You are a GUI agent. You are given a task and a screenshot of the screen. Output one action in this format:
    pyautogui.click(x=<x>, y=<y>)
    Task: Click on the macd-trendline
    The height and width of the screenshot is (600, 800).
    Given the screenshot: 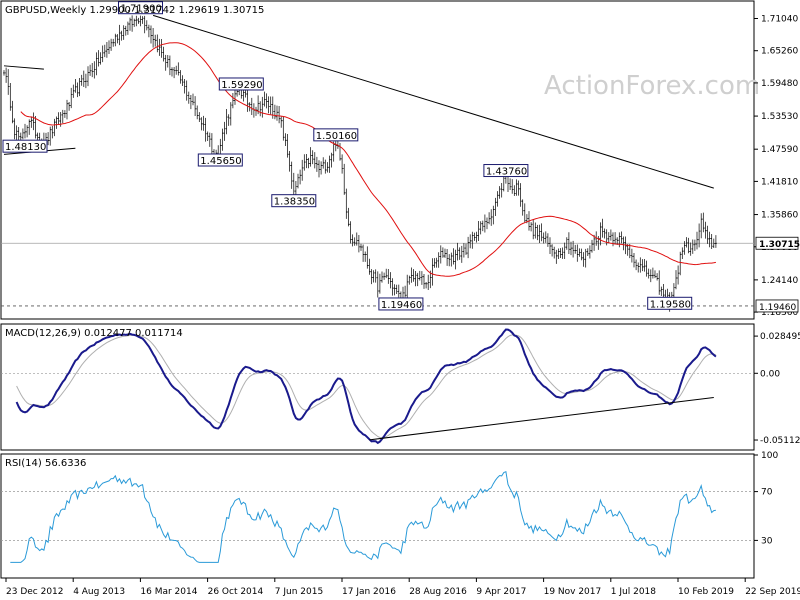 What is the action you would take?
    pyautogui.click(x=541, y=418)
    